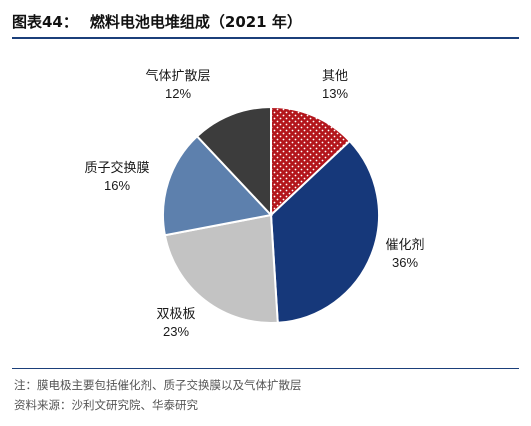 The image size is (531, 426). Describe the element at coordinates (404, 245) in the screenshot. I see `slice-label-1: 催化剂` at that location.